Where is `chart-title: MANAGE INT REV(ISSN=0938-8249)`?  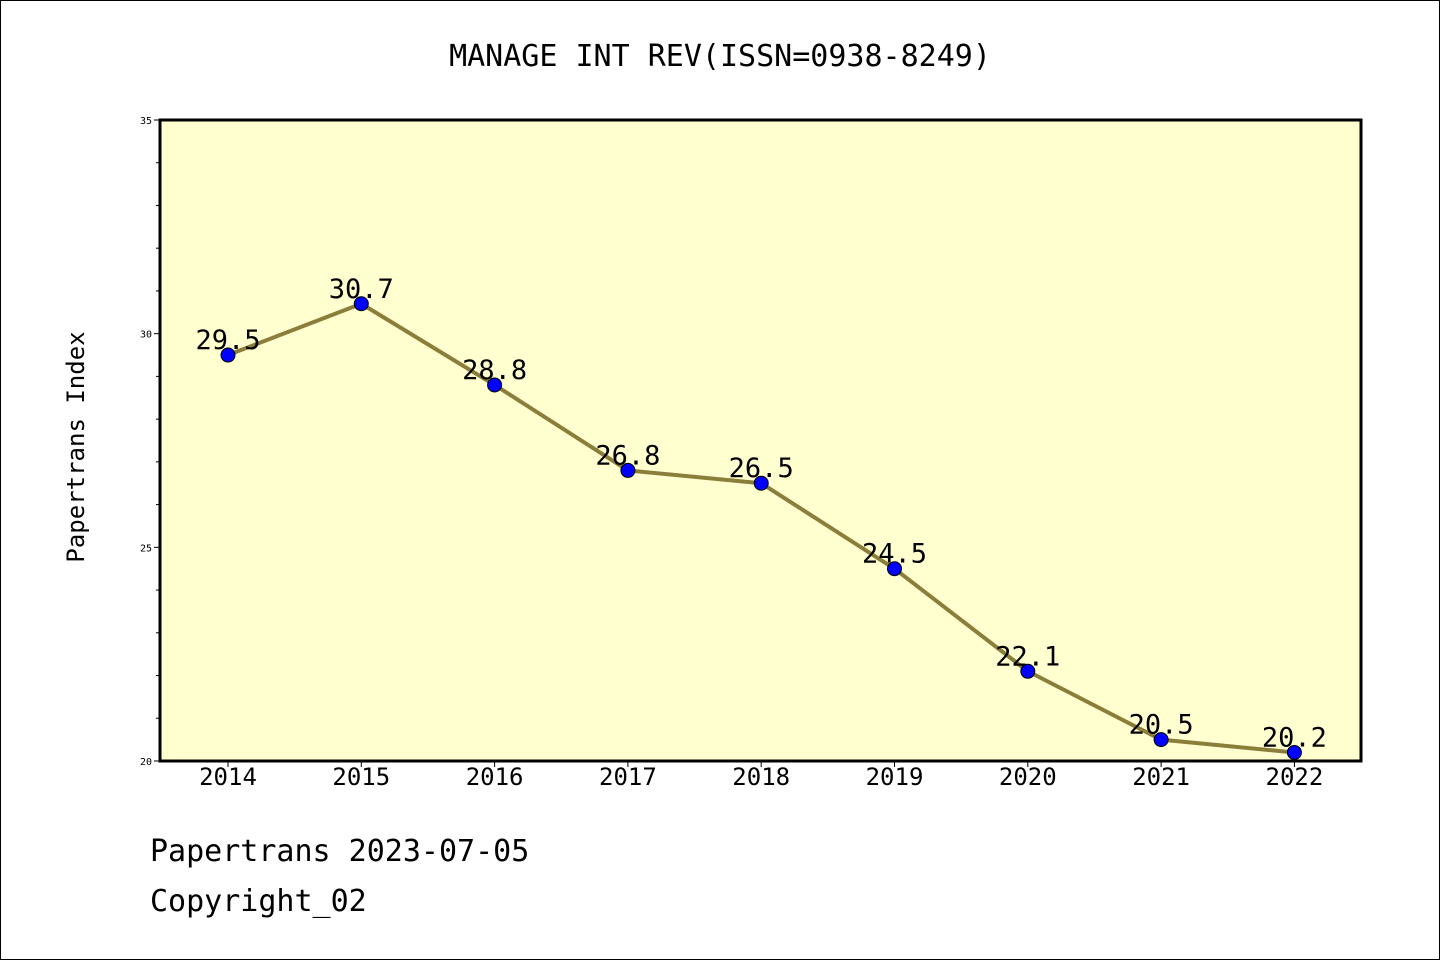
chart-title: MANAGE INT REV(ISSN=0938-8249) is located at coordinates (720, 56).